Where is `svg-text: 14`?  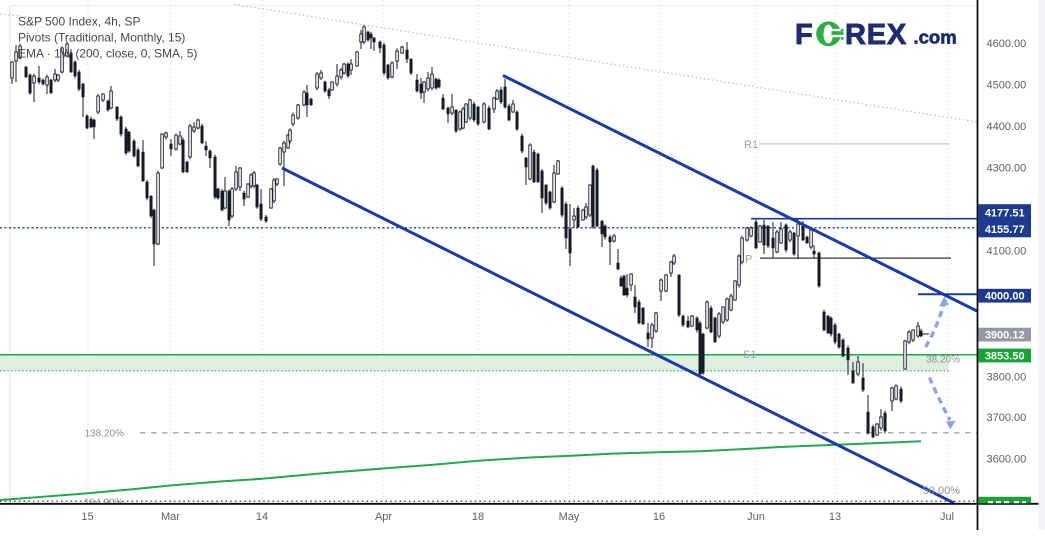
svg-text: 14 is located at coordinates (262, 517).